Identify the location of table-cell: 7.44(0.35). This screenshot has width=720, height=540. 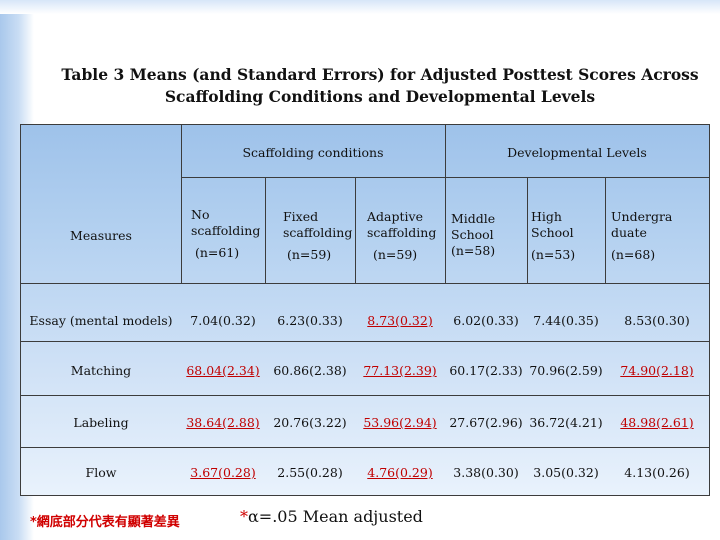
(566, 320).